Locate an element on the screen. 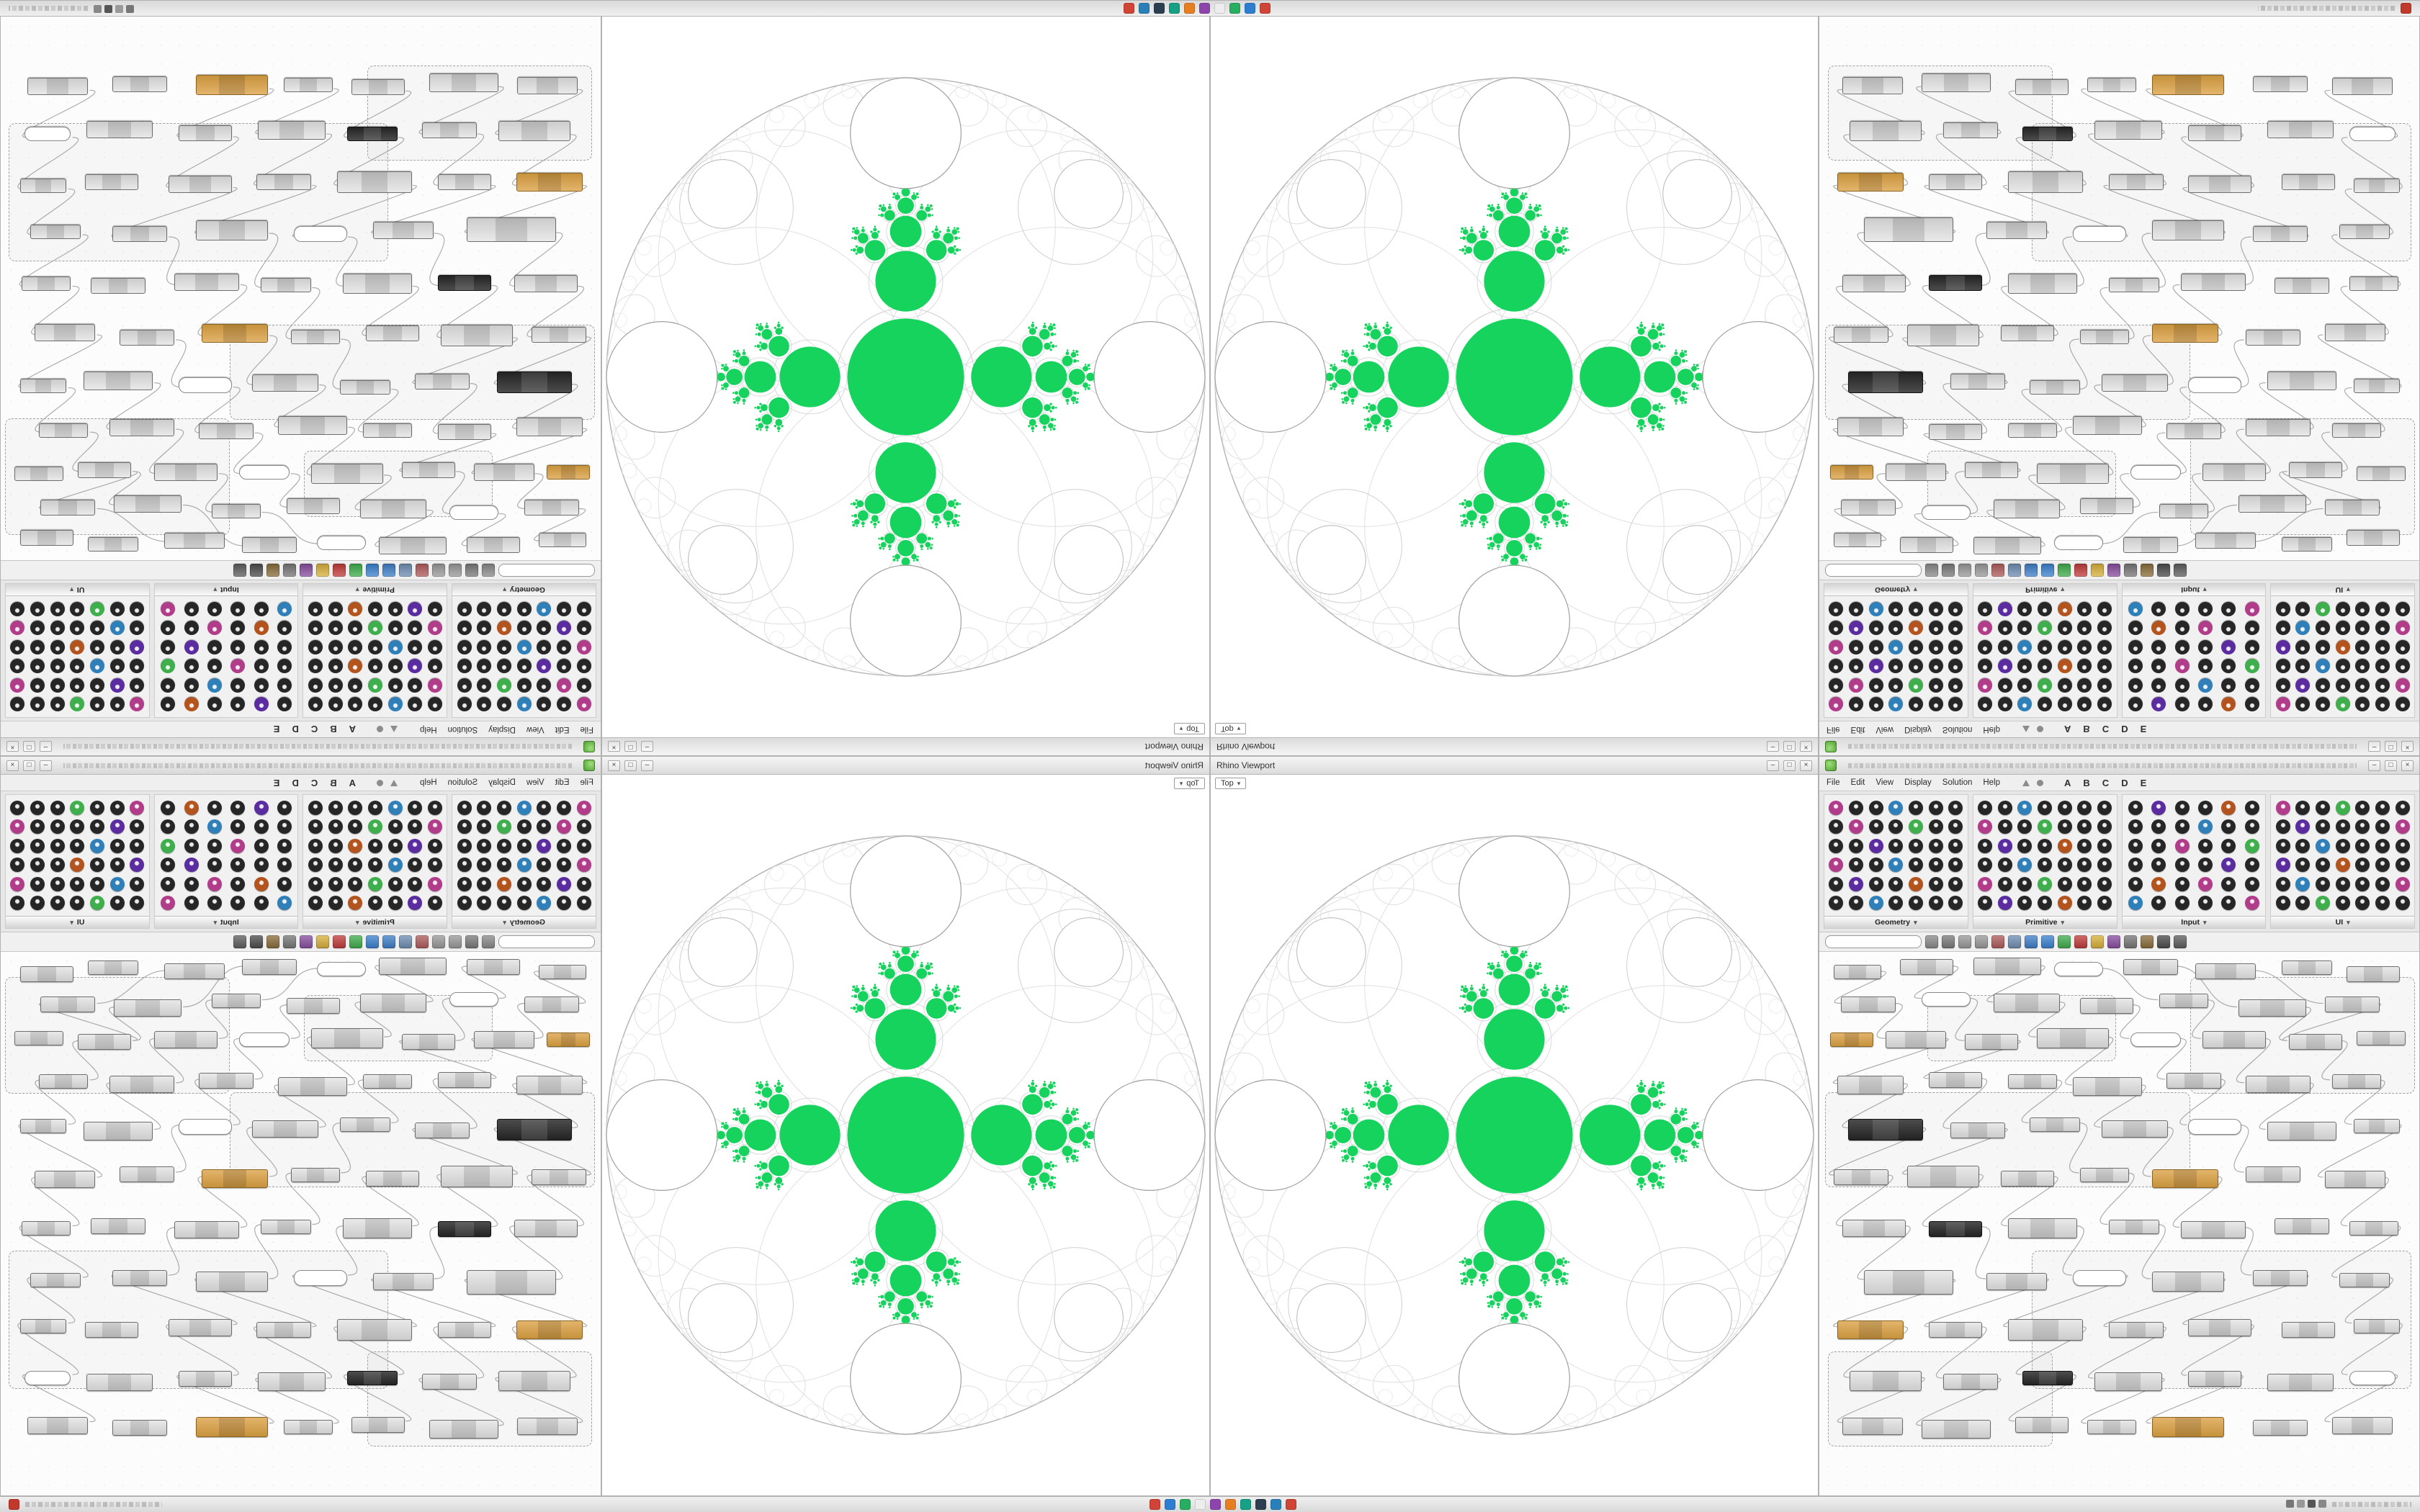  gumball-icon is located at coordinates (306, 941).